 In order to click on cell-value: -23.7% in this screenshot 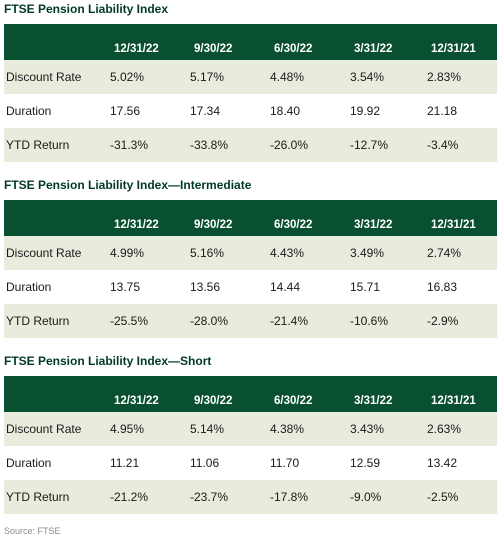, I will do `click(209, 497)`.